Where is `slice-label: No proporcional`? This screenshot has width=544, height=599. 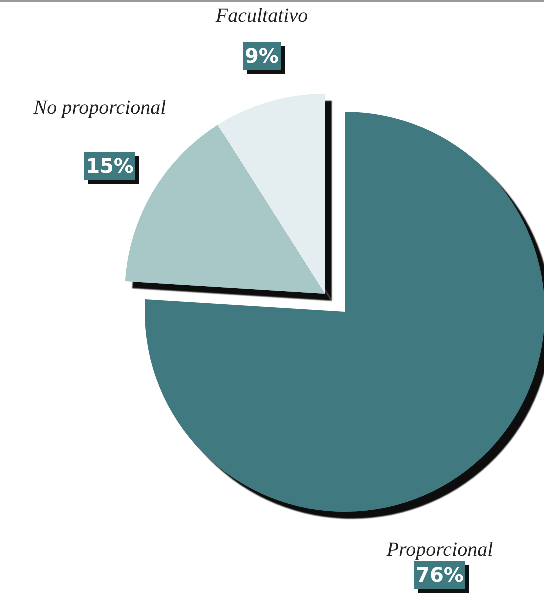
slice-label: No proporcional is located at coordinates (99, 108).